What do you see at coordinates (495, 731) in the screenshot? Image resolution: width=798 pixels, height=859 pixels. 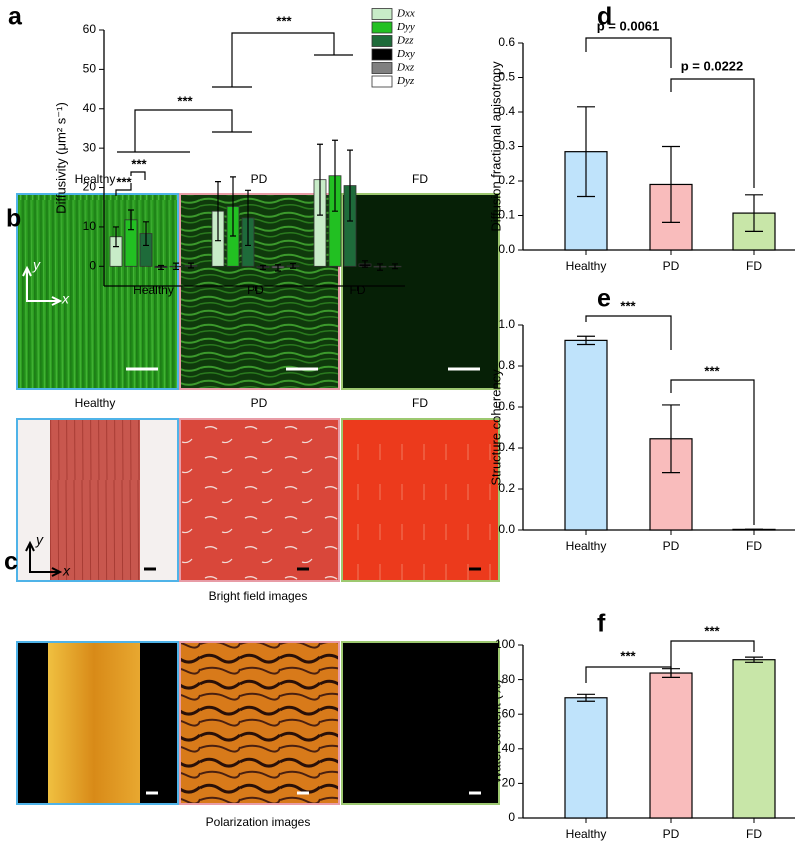 I see `y-axis-label: Water content (%)` at bounding box center [495, 731].